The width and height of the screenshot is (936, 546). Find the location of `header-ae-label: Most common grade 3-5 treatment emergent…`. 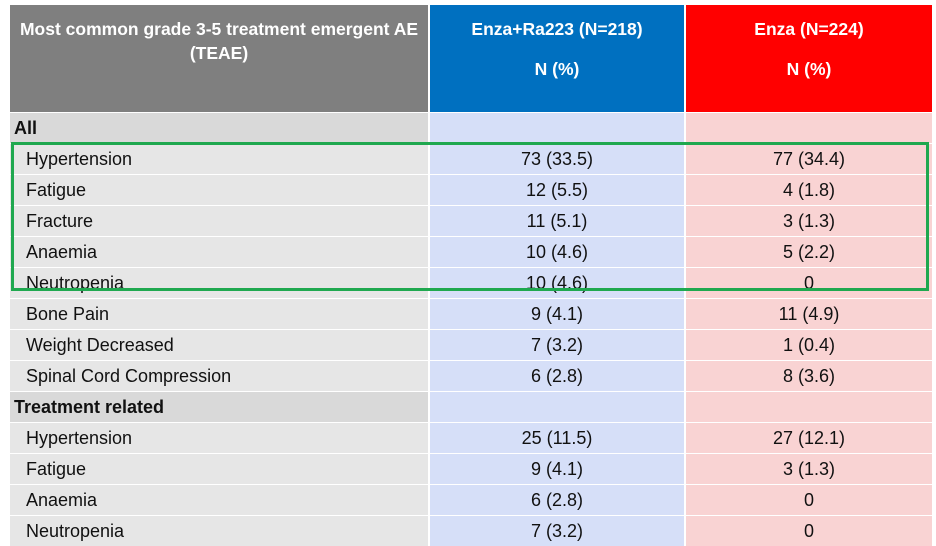

header-ae-label: Most common grade 3-5 treatment emergent… is located at coordinates (220, 58).